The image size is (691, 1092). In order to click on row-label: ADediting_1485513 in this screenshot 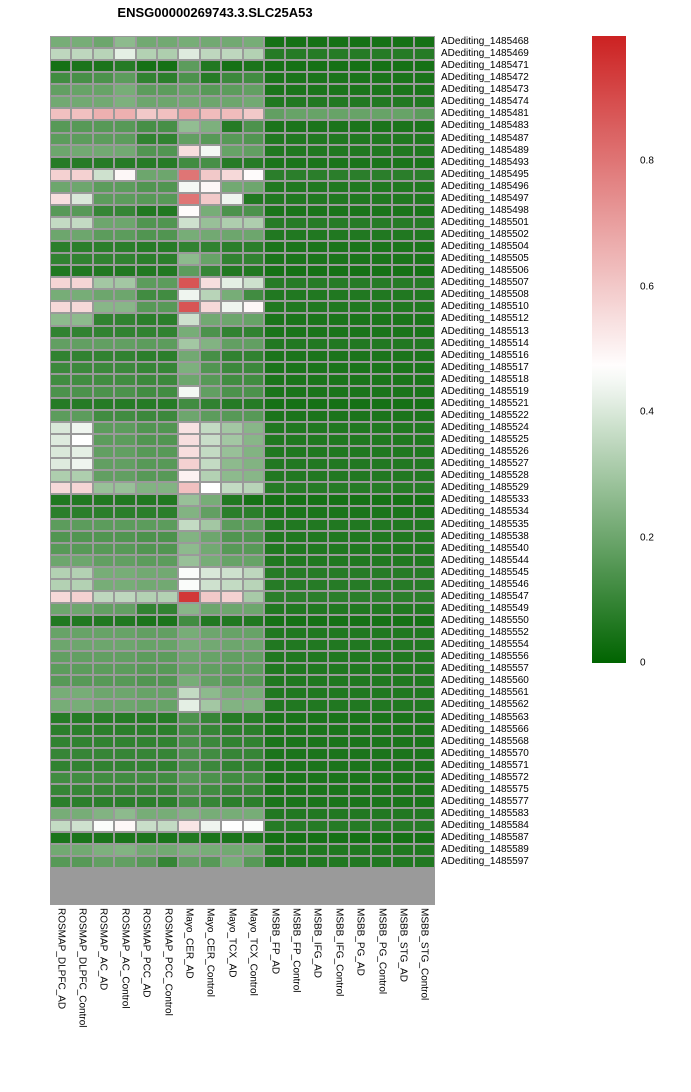, I will do `click(485, 331)`.